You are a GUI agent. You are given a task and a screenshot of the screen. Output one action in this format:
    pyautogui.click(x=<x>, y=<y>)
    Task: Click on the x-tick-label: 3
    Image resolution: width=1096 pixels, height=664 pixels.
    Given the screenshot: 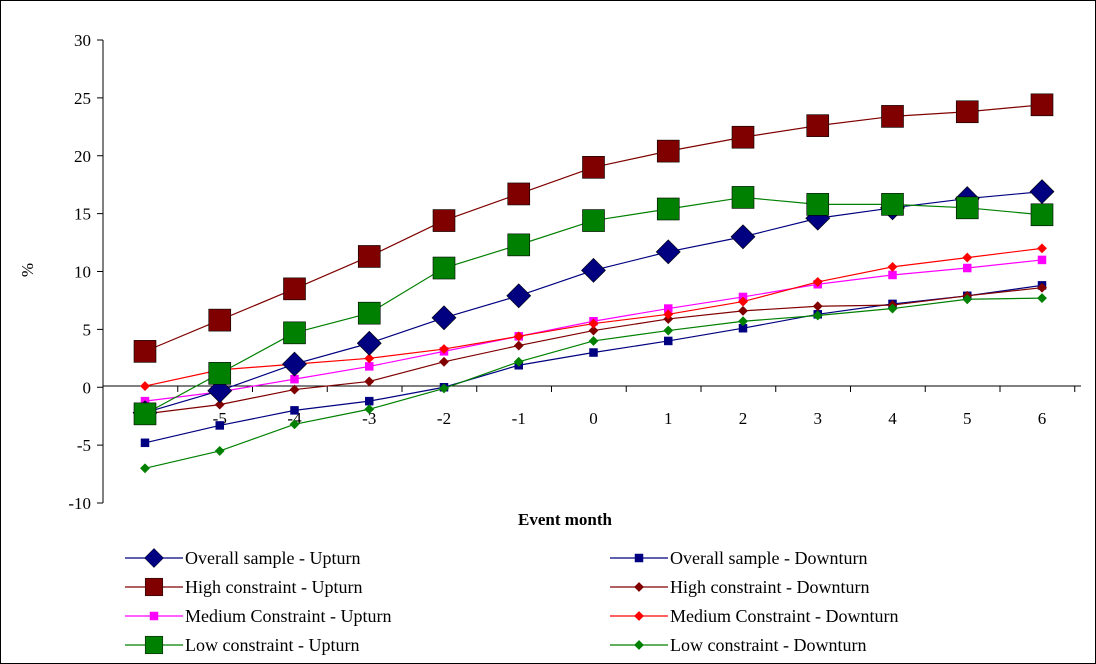 What is the action you would take?
    pyautogui.click(x=818, y=418)
    